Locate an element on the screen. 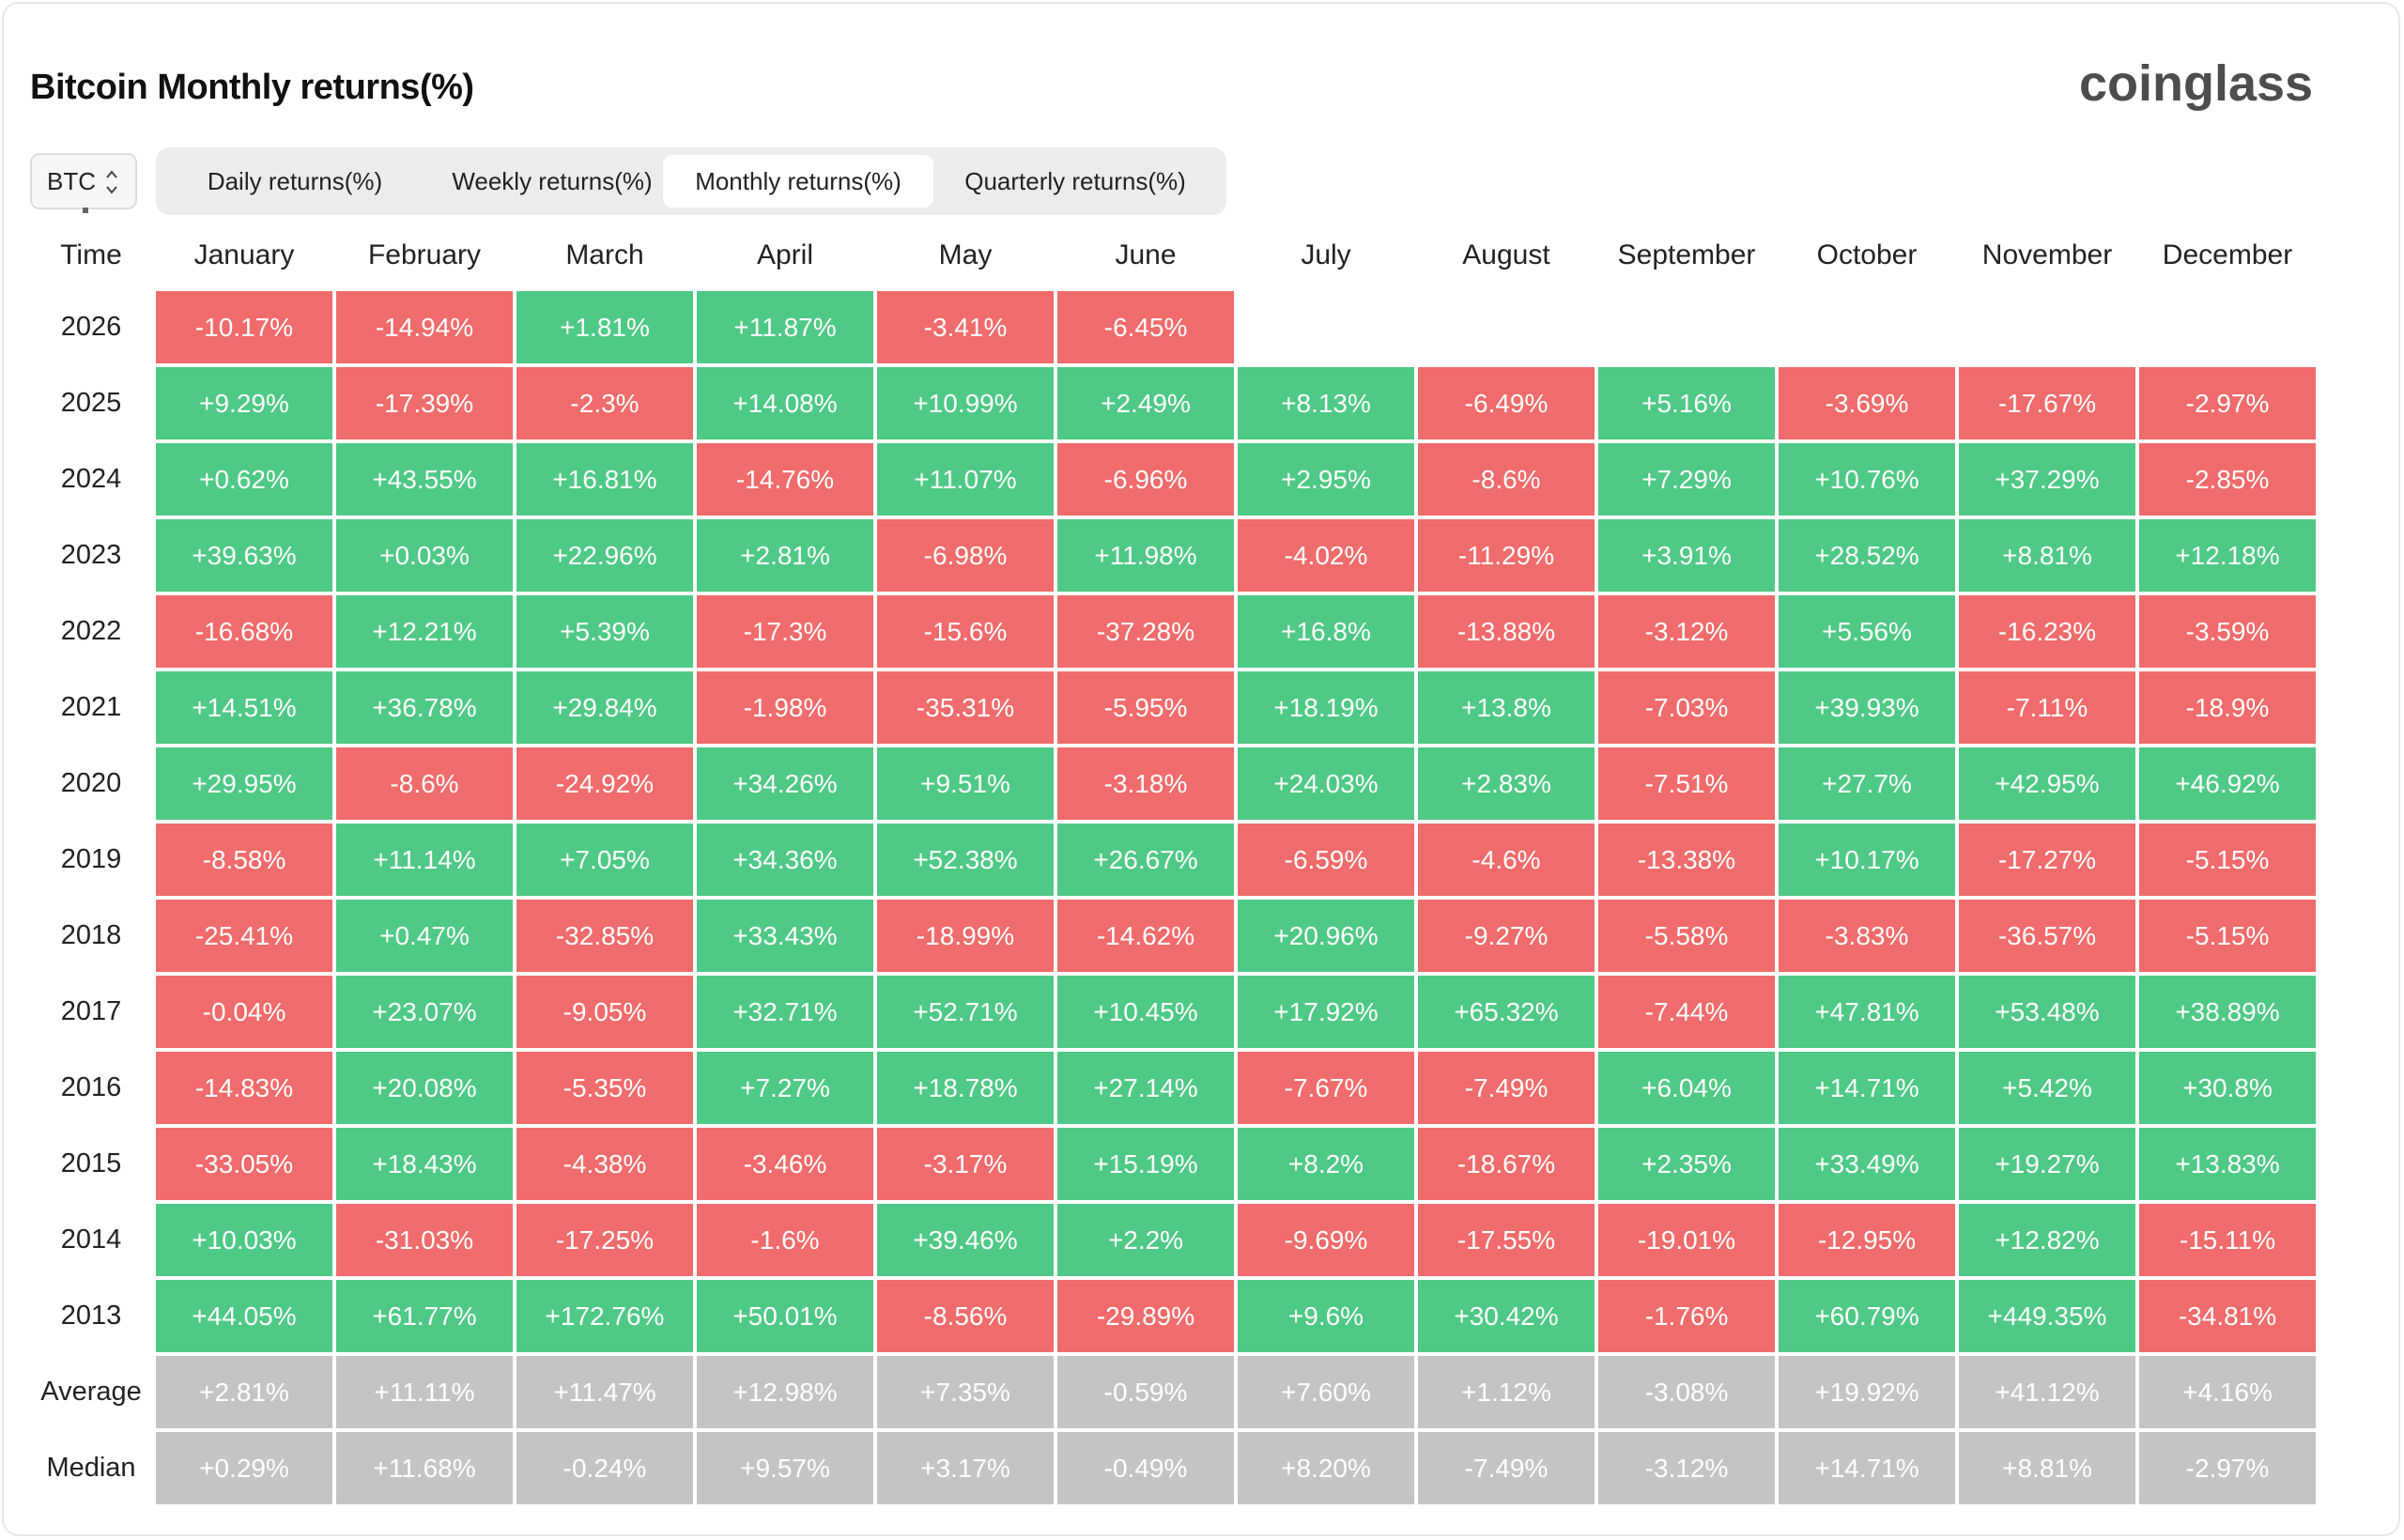  return-cell: +1.81% is located at coordinates (604, 327).